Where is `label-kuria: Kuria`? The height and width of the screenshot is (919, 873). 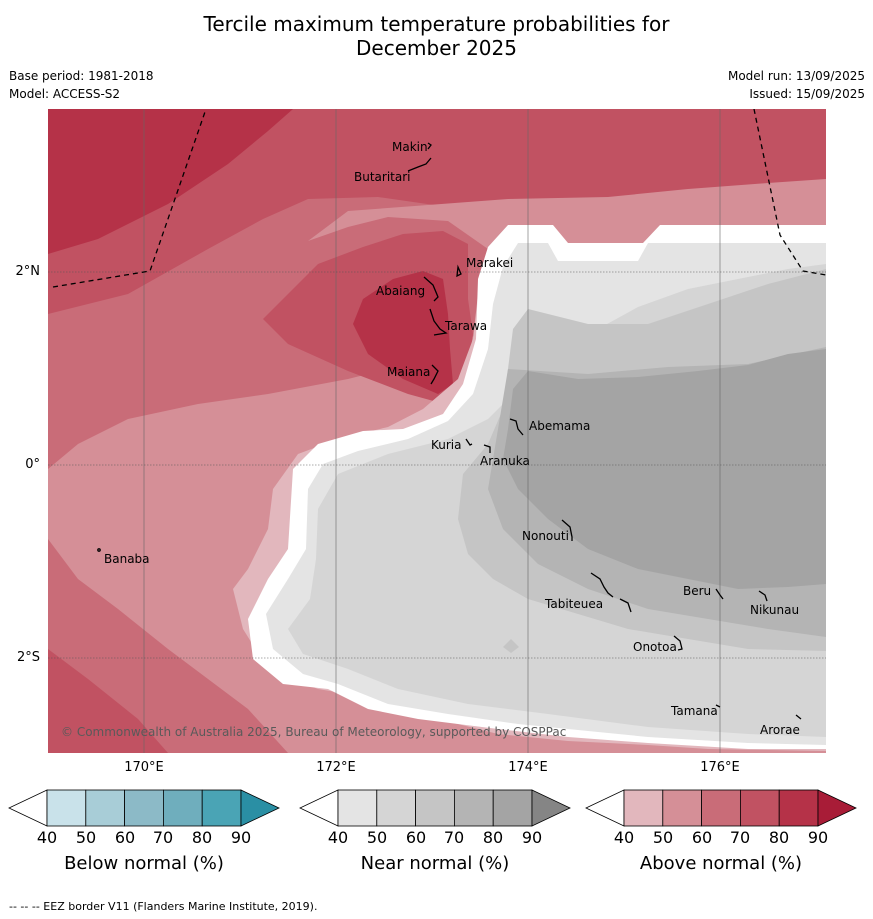 label-kuria: Kuria is located at coordinates (446, 445).